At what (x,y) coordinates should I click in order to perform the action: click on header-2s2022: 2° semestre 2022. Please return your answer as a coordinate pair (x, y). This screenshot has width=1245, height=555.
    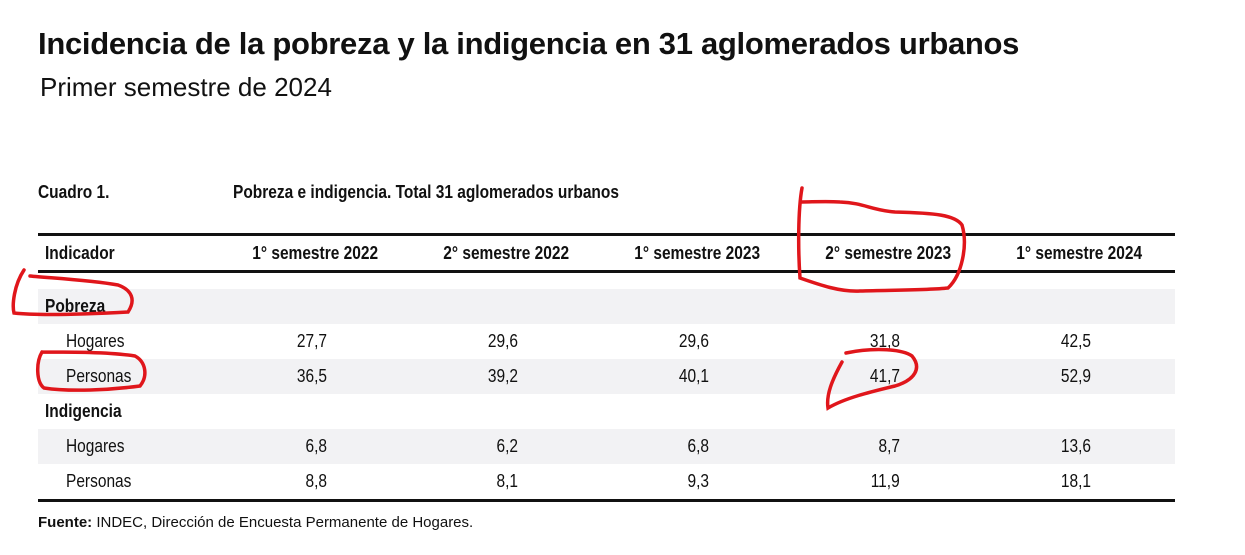
    Looking at the image, I should click on (506, 253).